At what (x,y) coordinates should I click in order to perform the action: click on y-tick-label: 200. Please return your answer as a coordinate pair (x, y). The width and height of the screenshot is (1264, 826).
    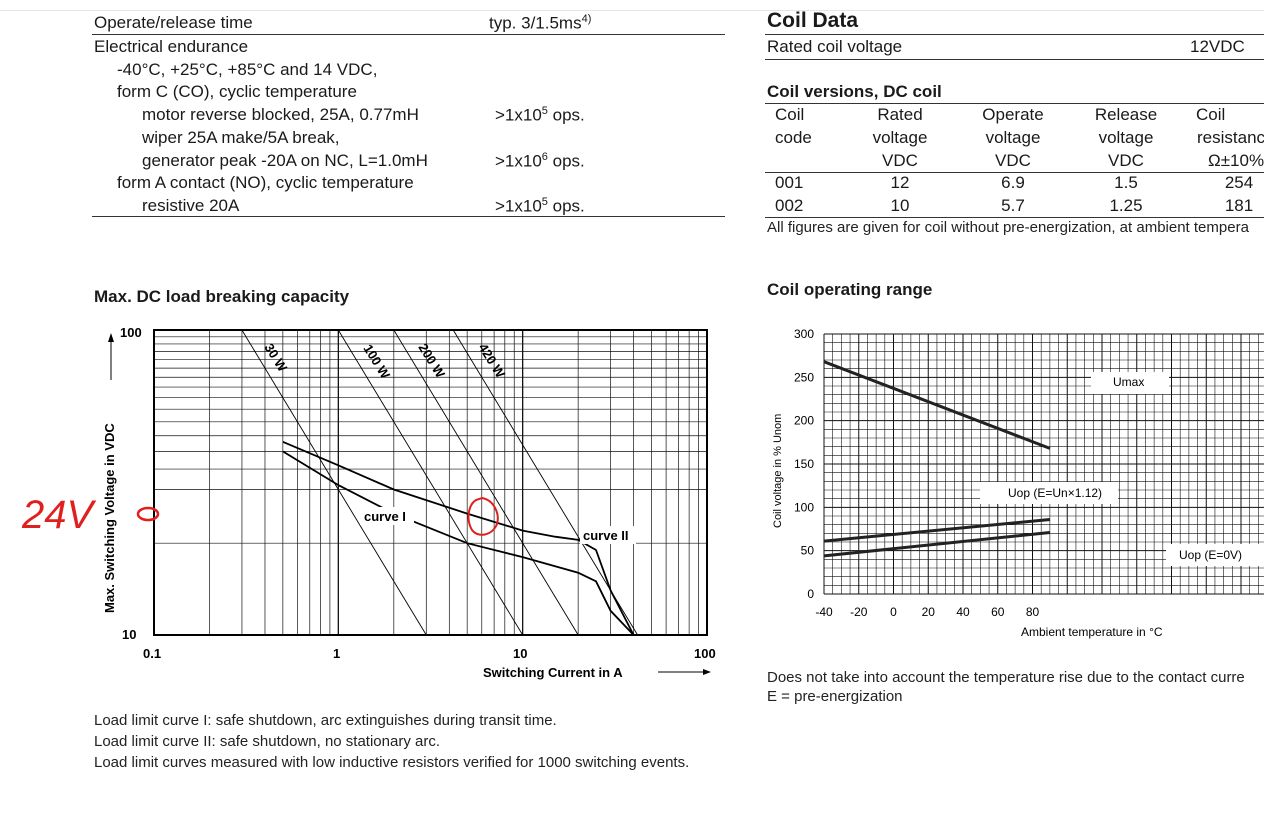
    Looking at the image, I should click on (804, 421).